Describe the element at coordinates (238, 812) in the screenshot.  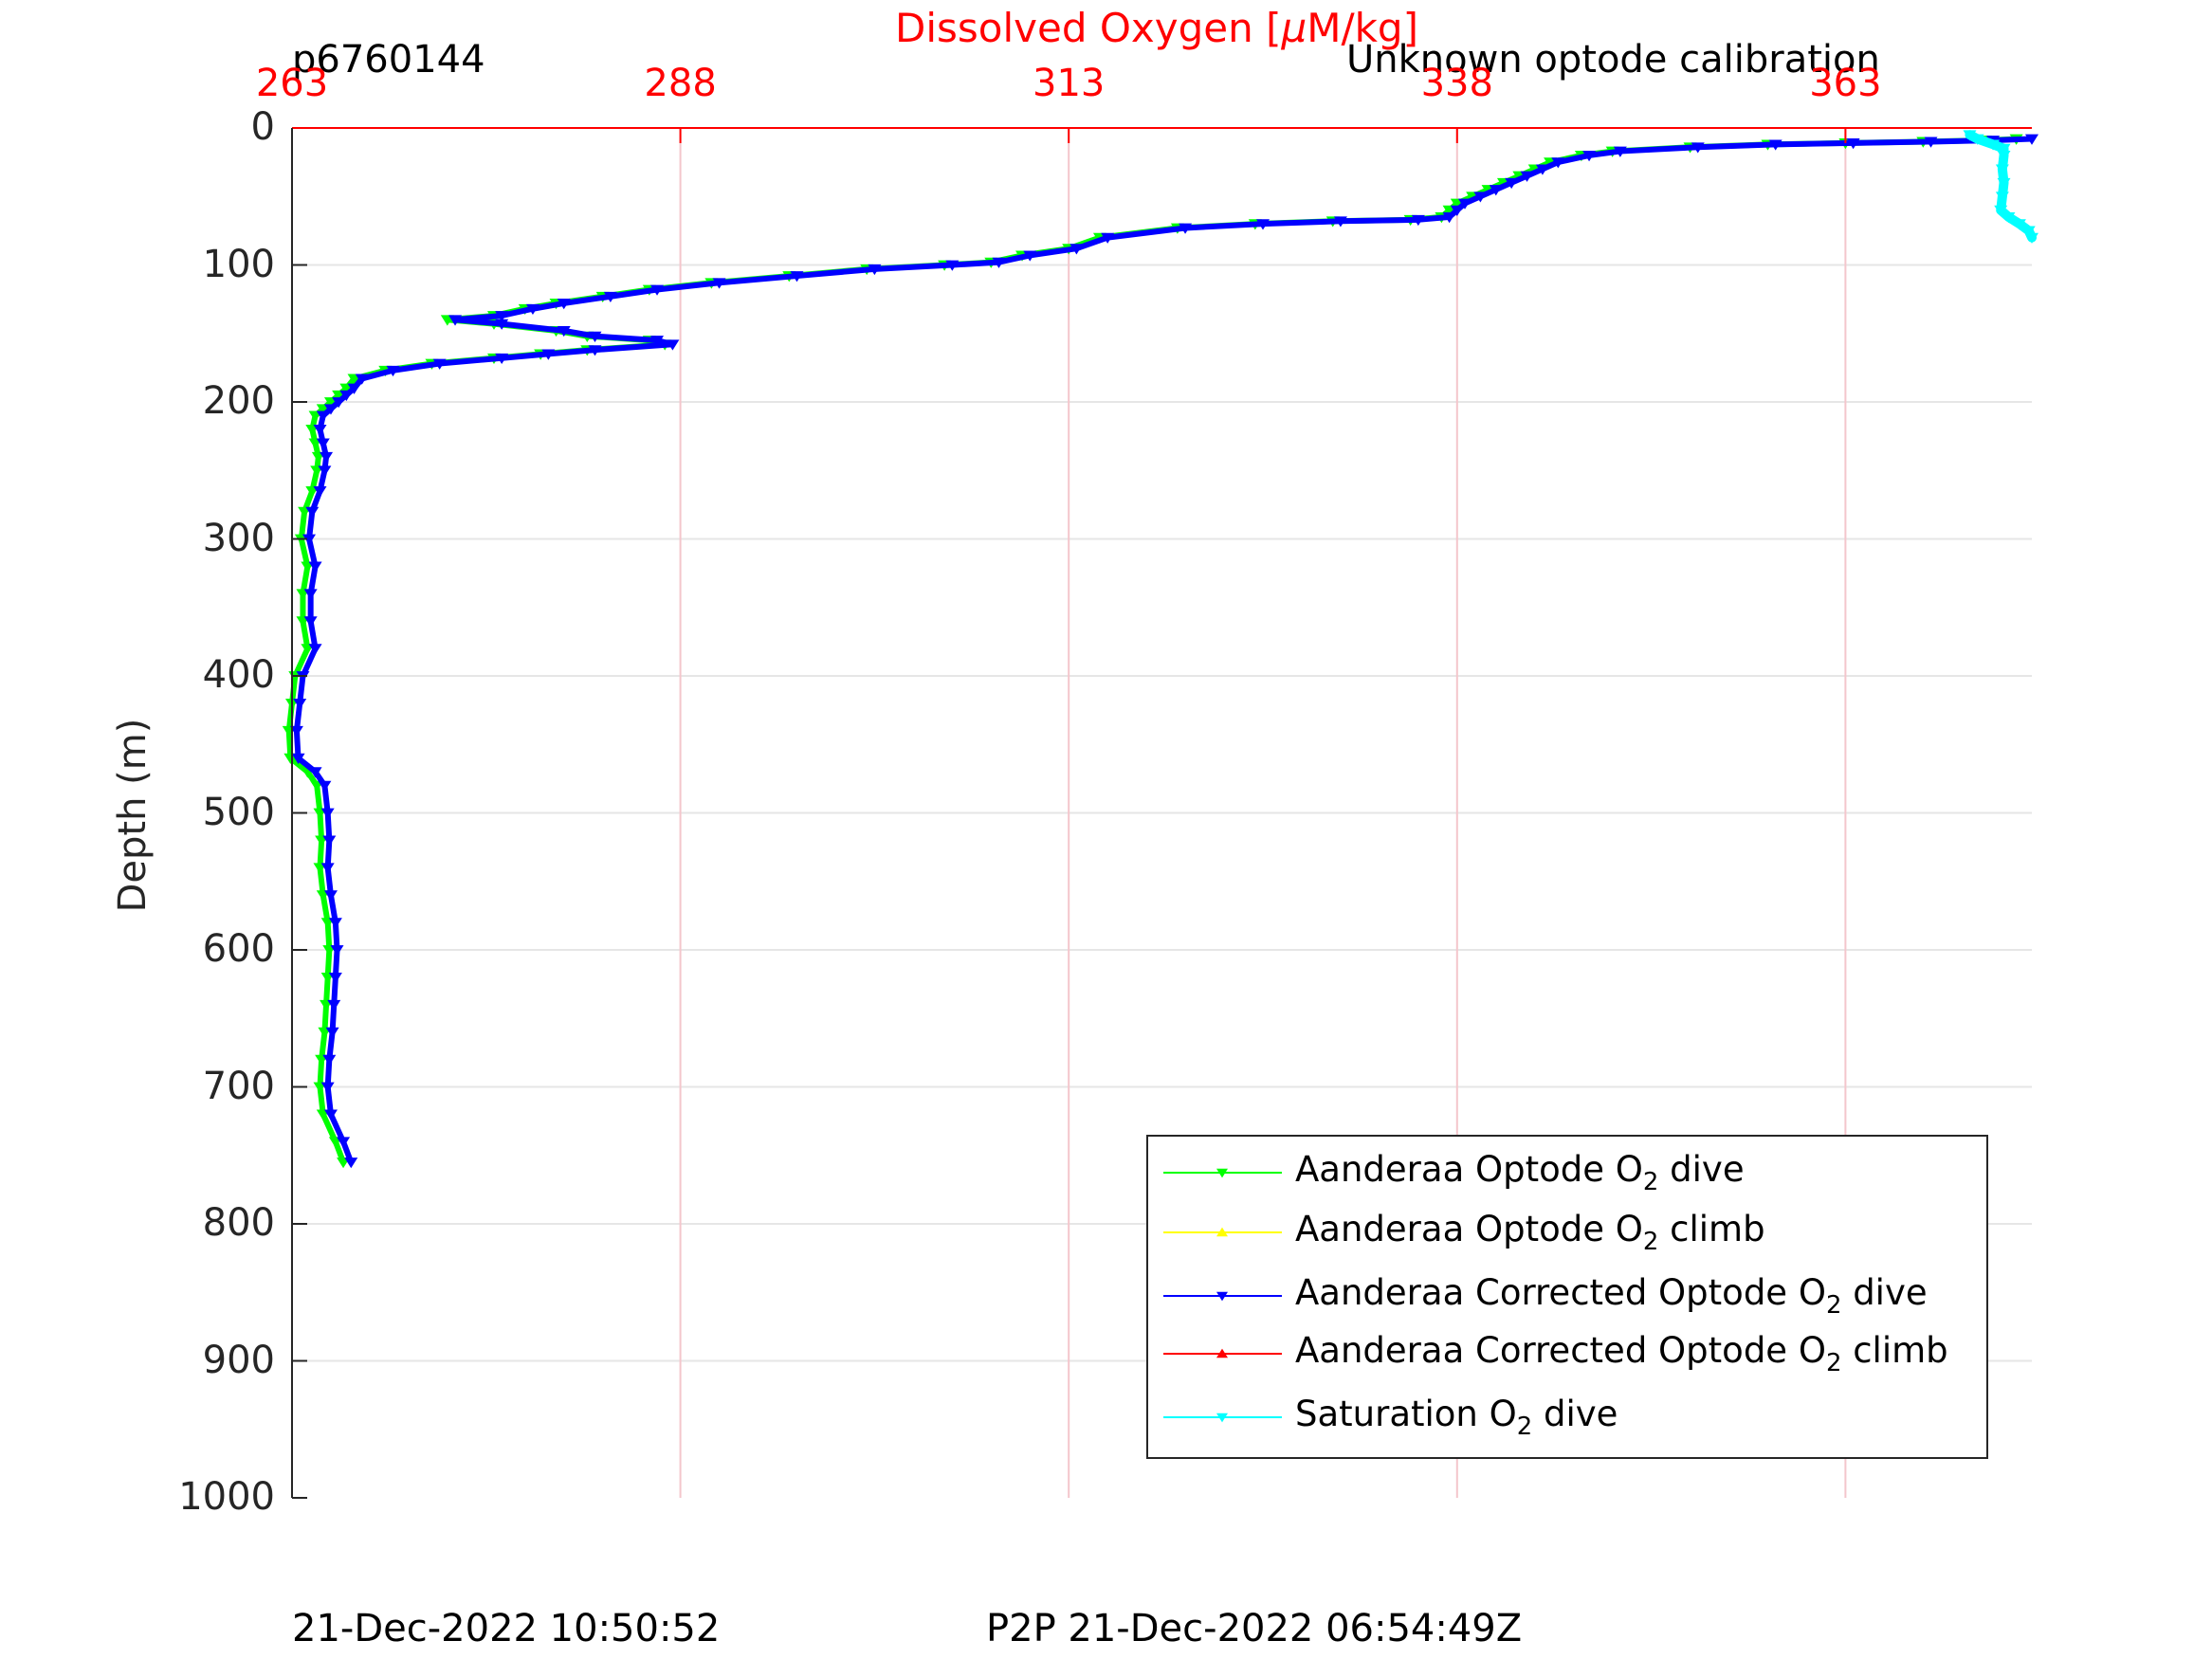
I see `y-tick-label: 500` at that location.